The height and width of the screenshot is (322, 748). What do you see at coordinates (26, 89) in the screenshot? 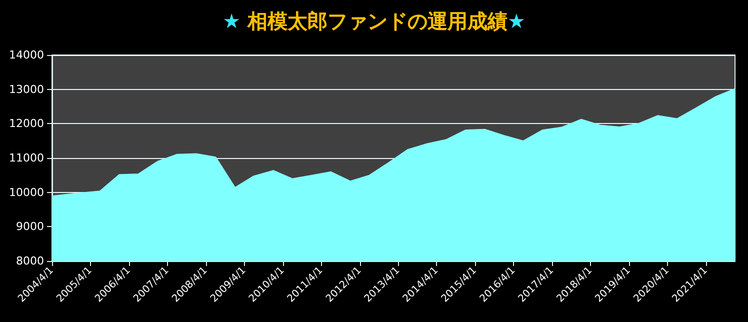
I see `y-tick-label: 13000` at bounding box center [26, 89].